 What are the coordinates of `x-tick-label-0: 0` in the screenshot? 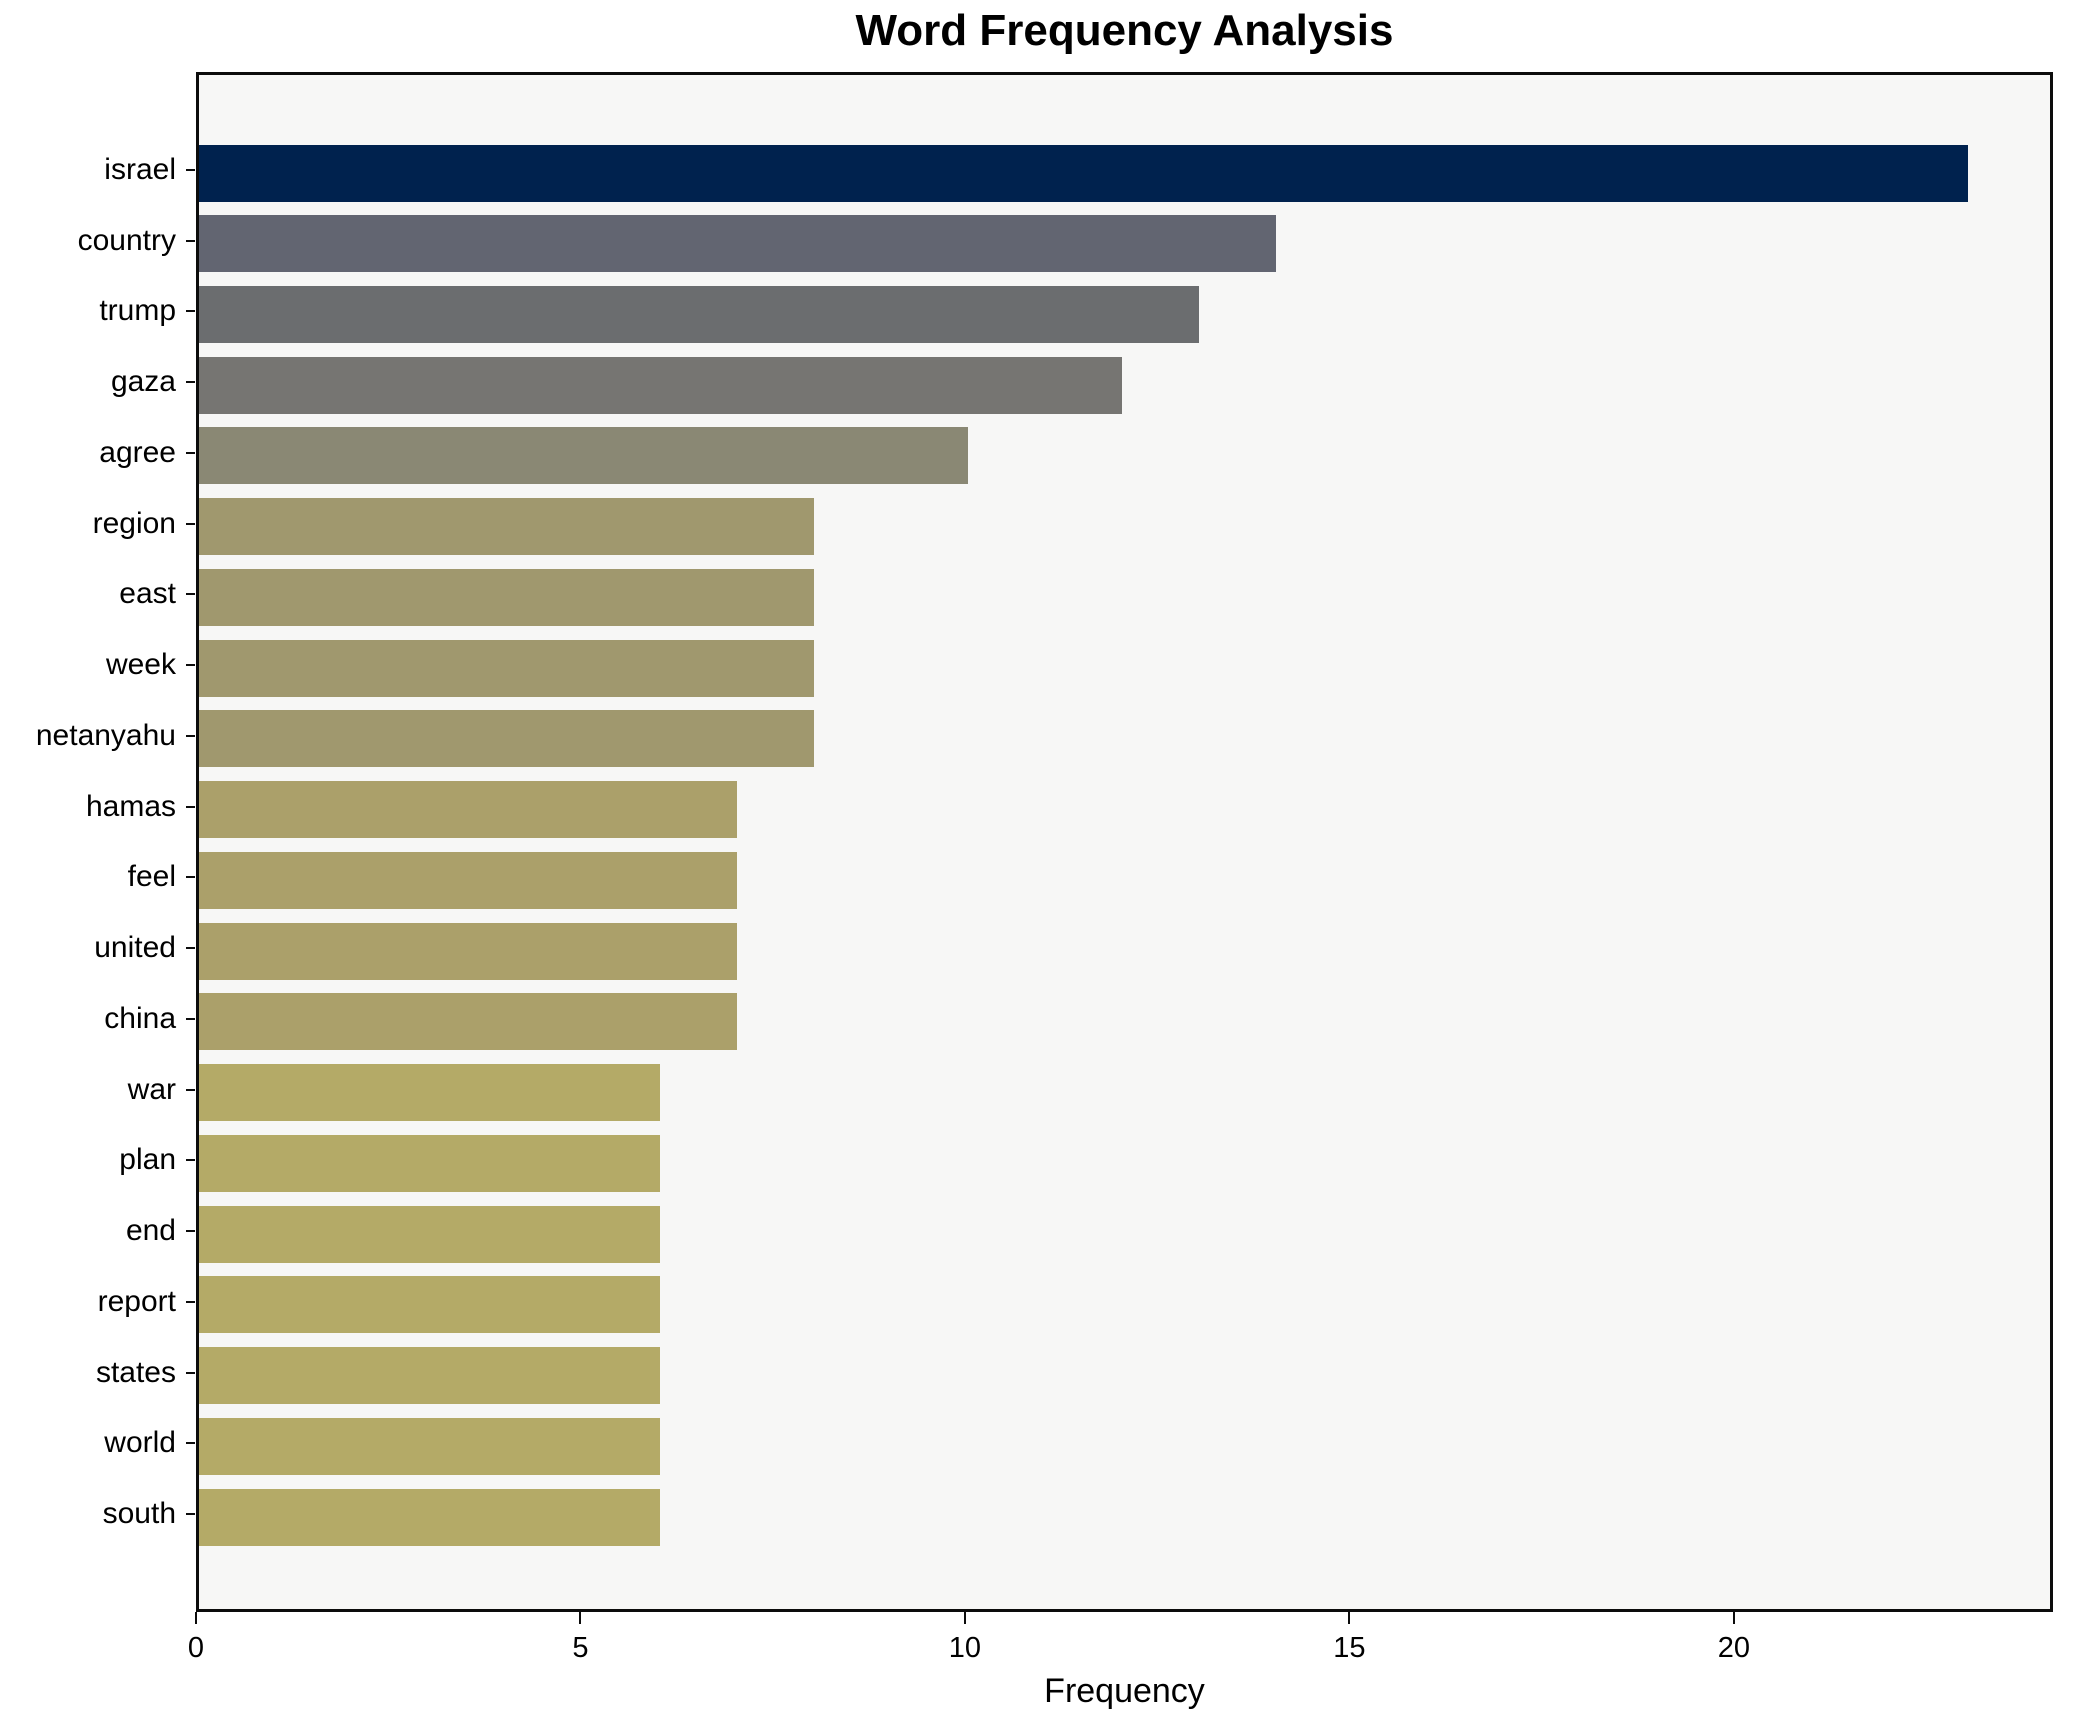 It's located at (196, 1648).